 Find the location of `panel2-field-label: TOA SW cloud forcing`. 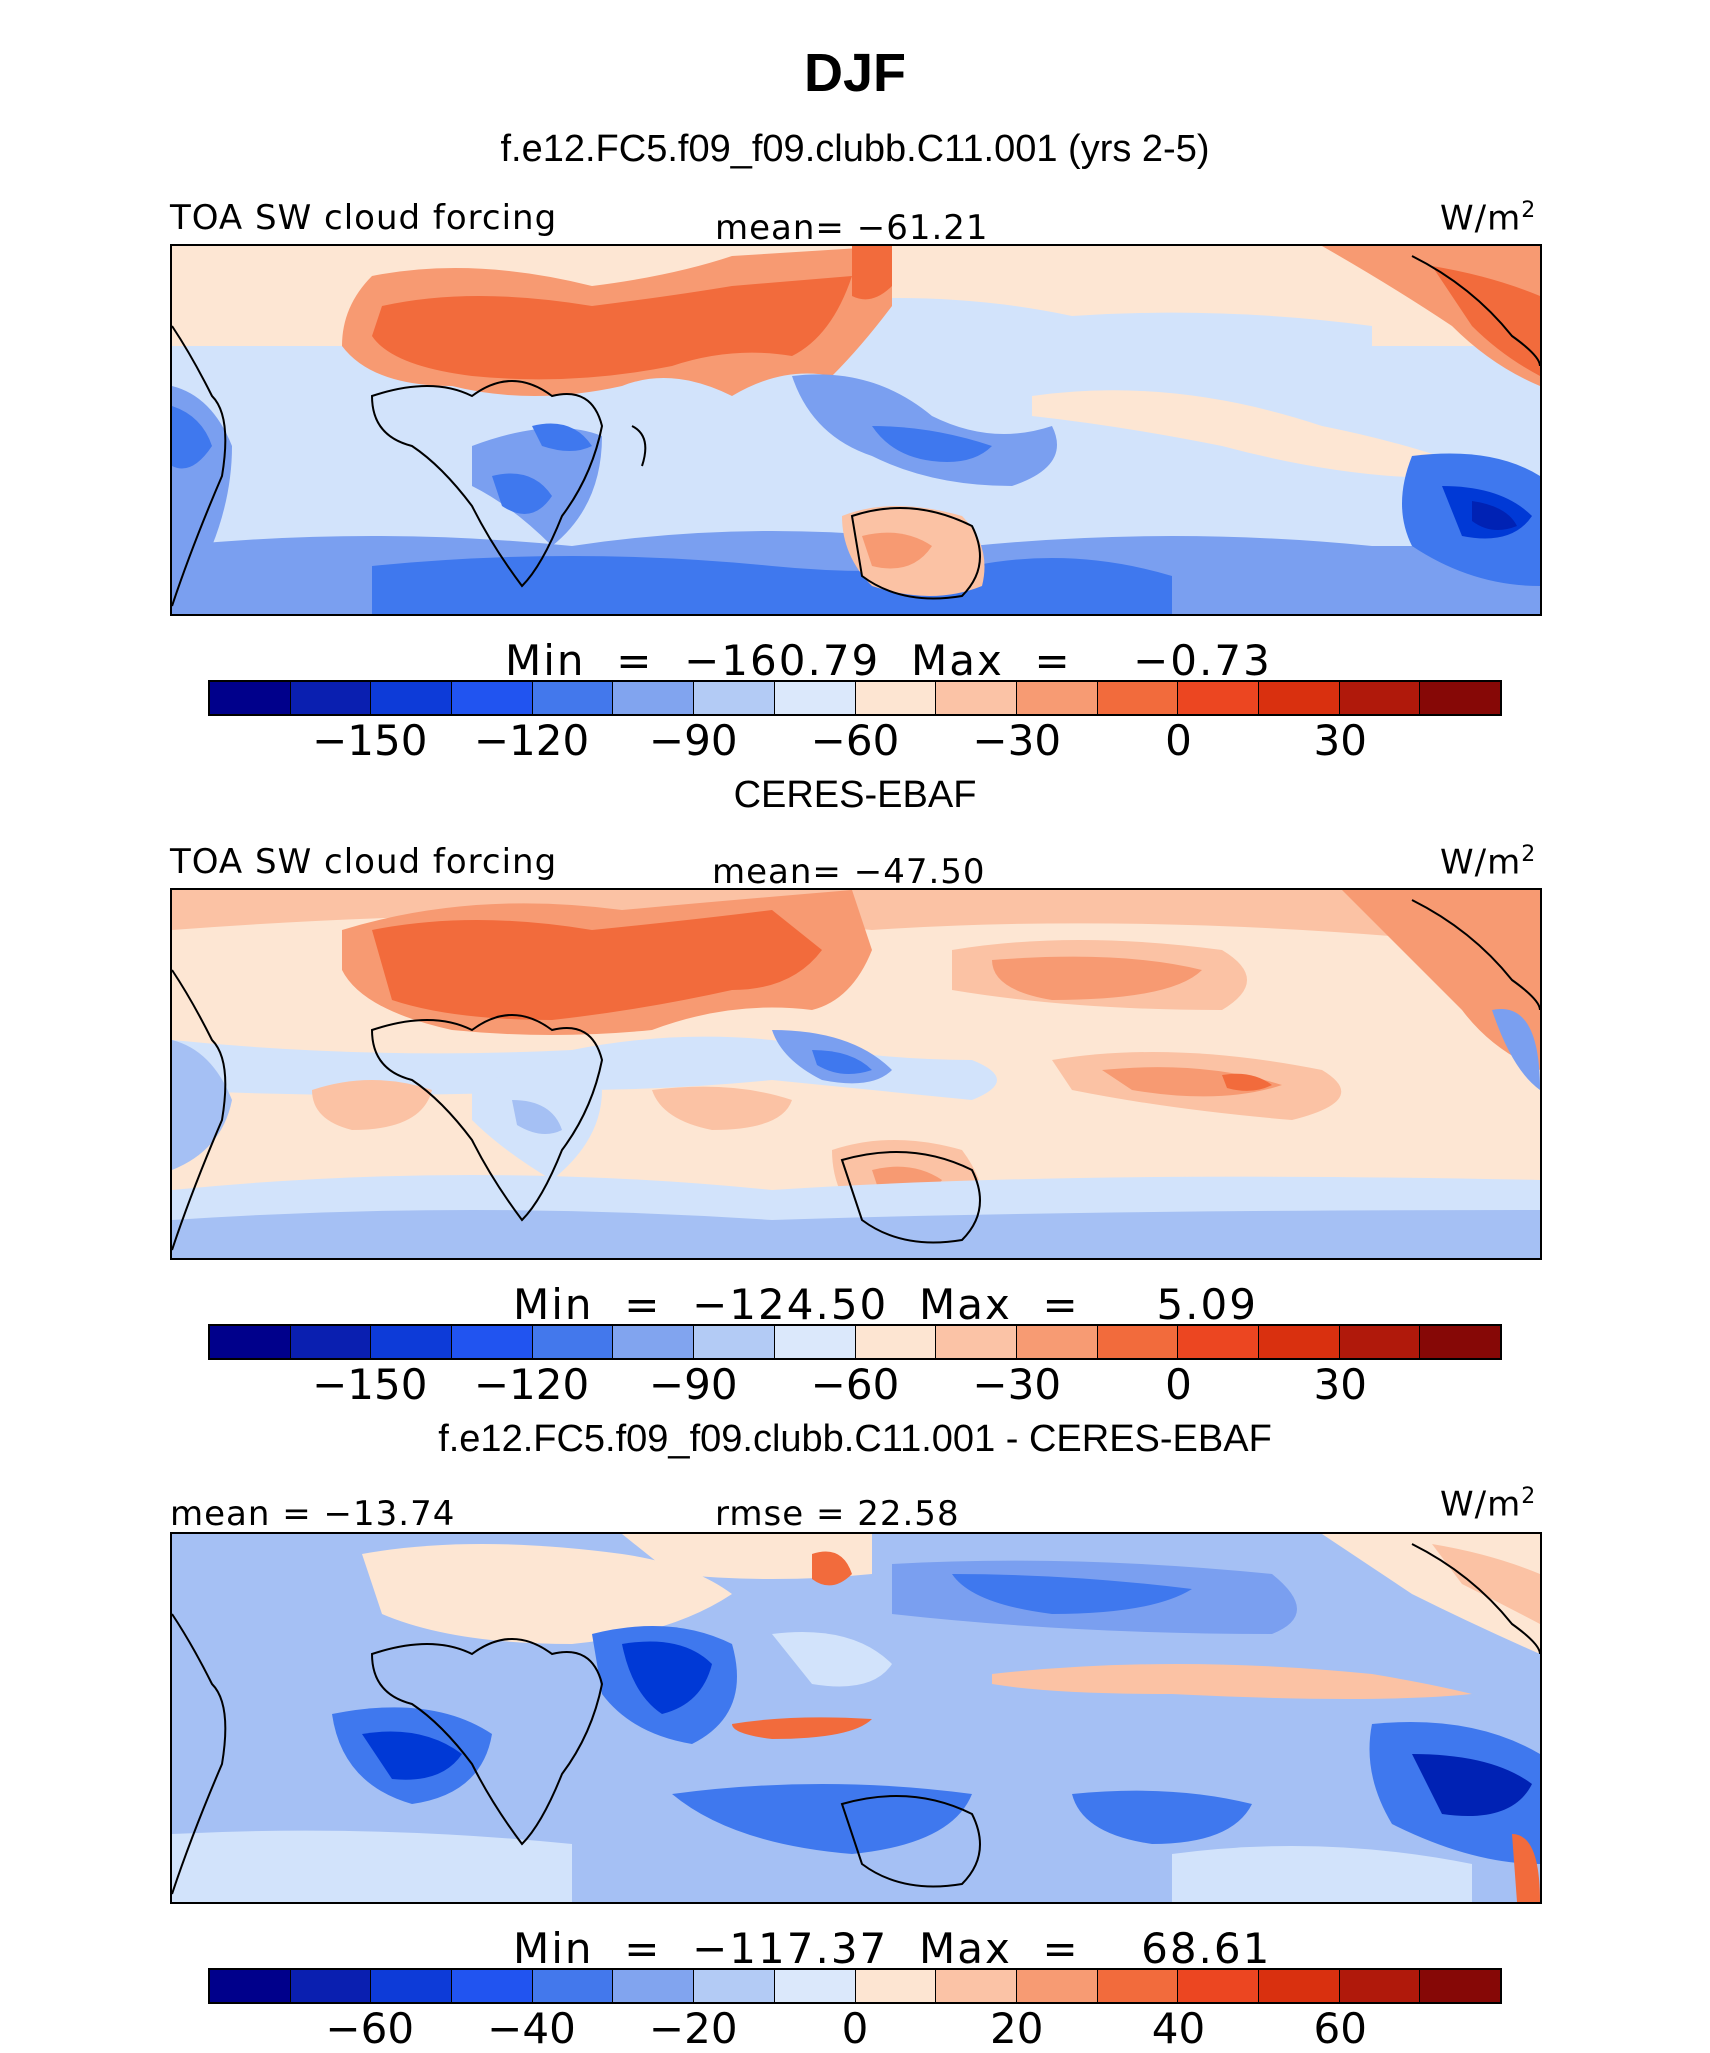

panel2-field-label: TOA SW cloud forcing is located at coordinates (364, 862).